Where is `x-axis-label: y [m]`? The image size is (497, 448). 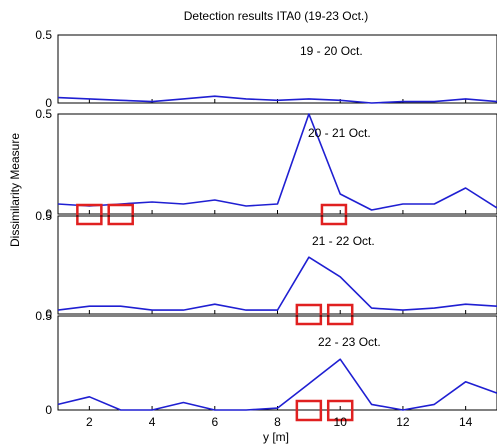 x-axis-label: y [m] is located at coordinates (276, 437).